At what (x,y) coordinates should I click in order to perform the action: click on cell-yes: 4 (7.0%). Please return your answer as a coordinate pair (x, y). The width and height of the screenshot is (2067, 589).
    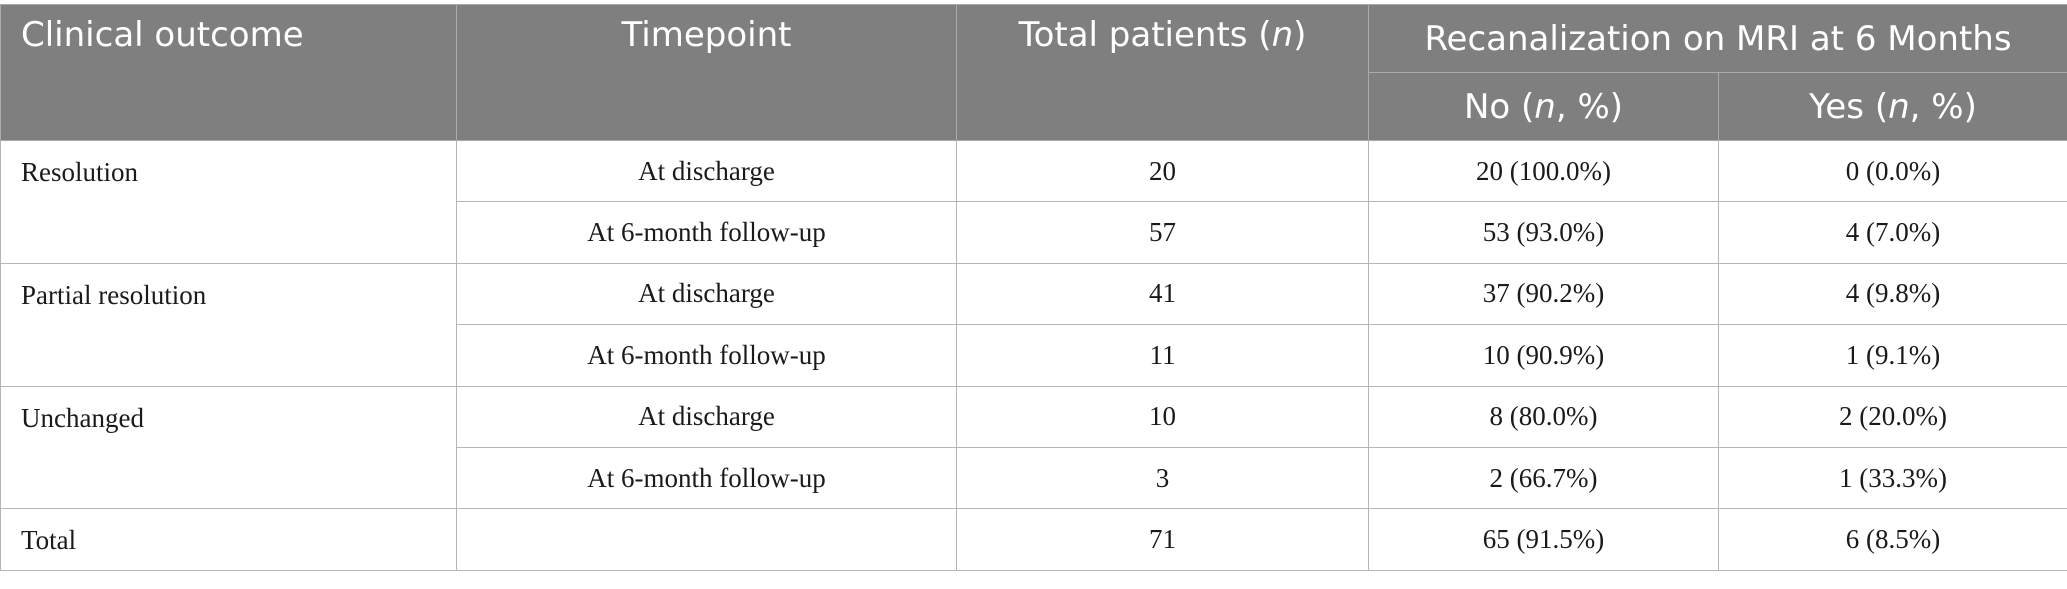
    Looking at the image, I should click on (1892, 232).